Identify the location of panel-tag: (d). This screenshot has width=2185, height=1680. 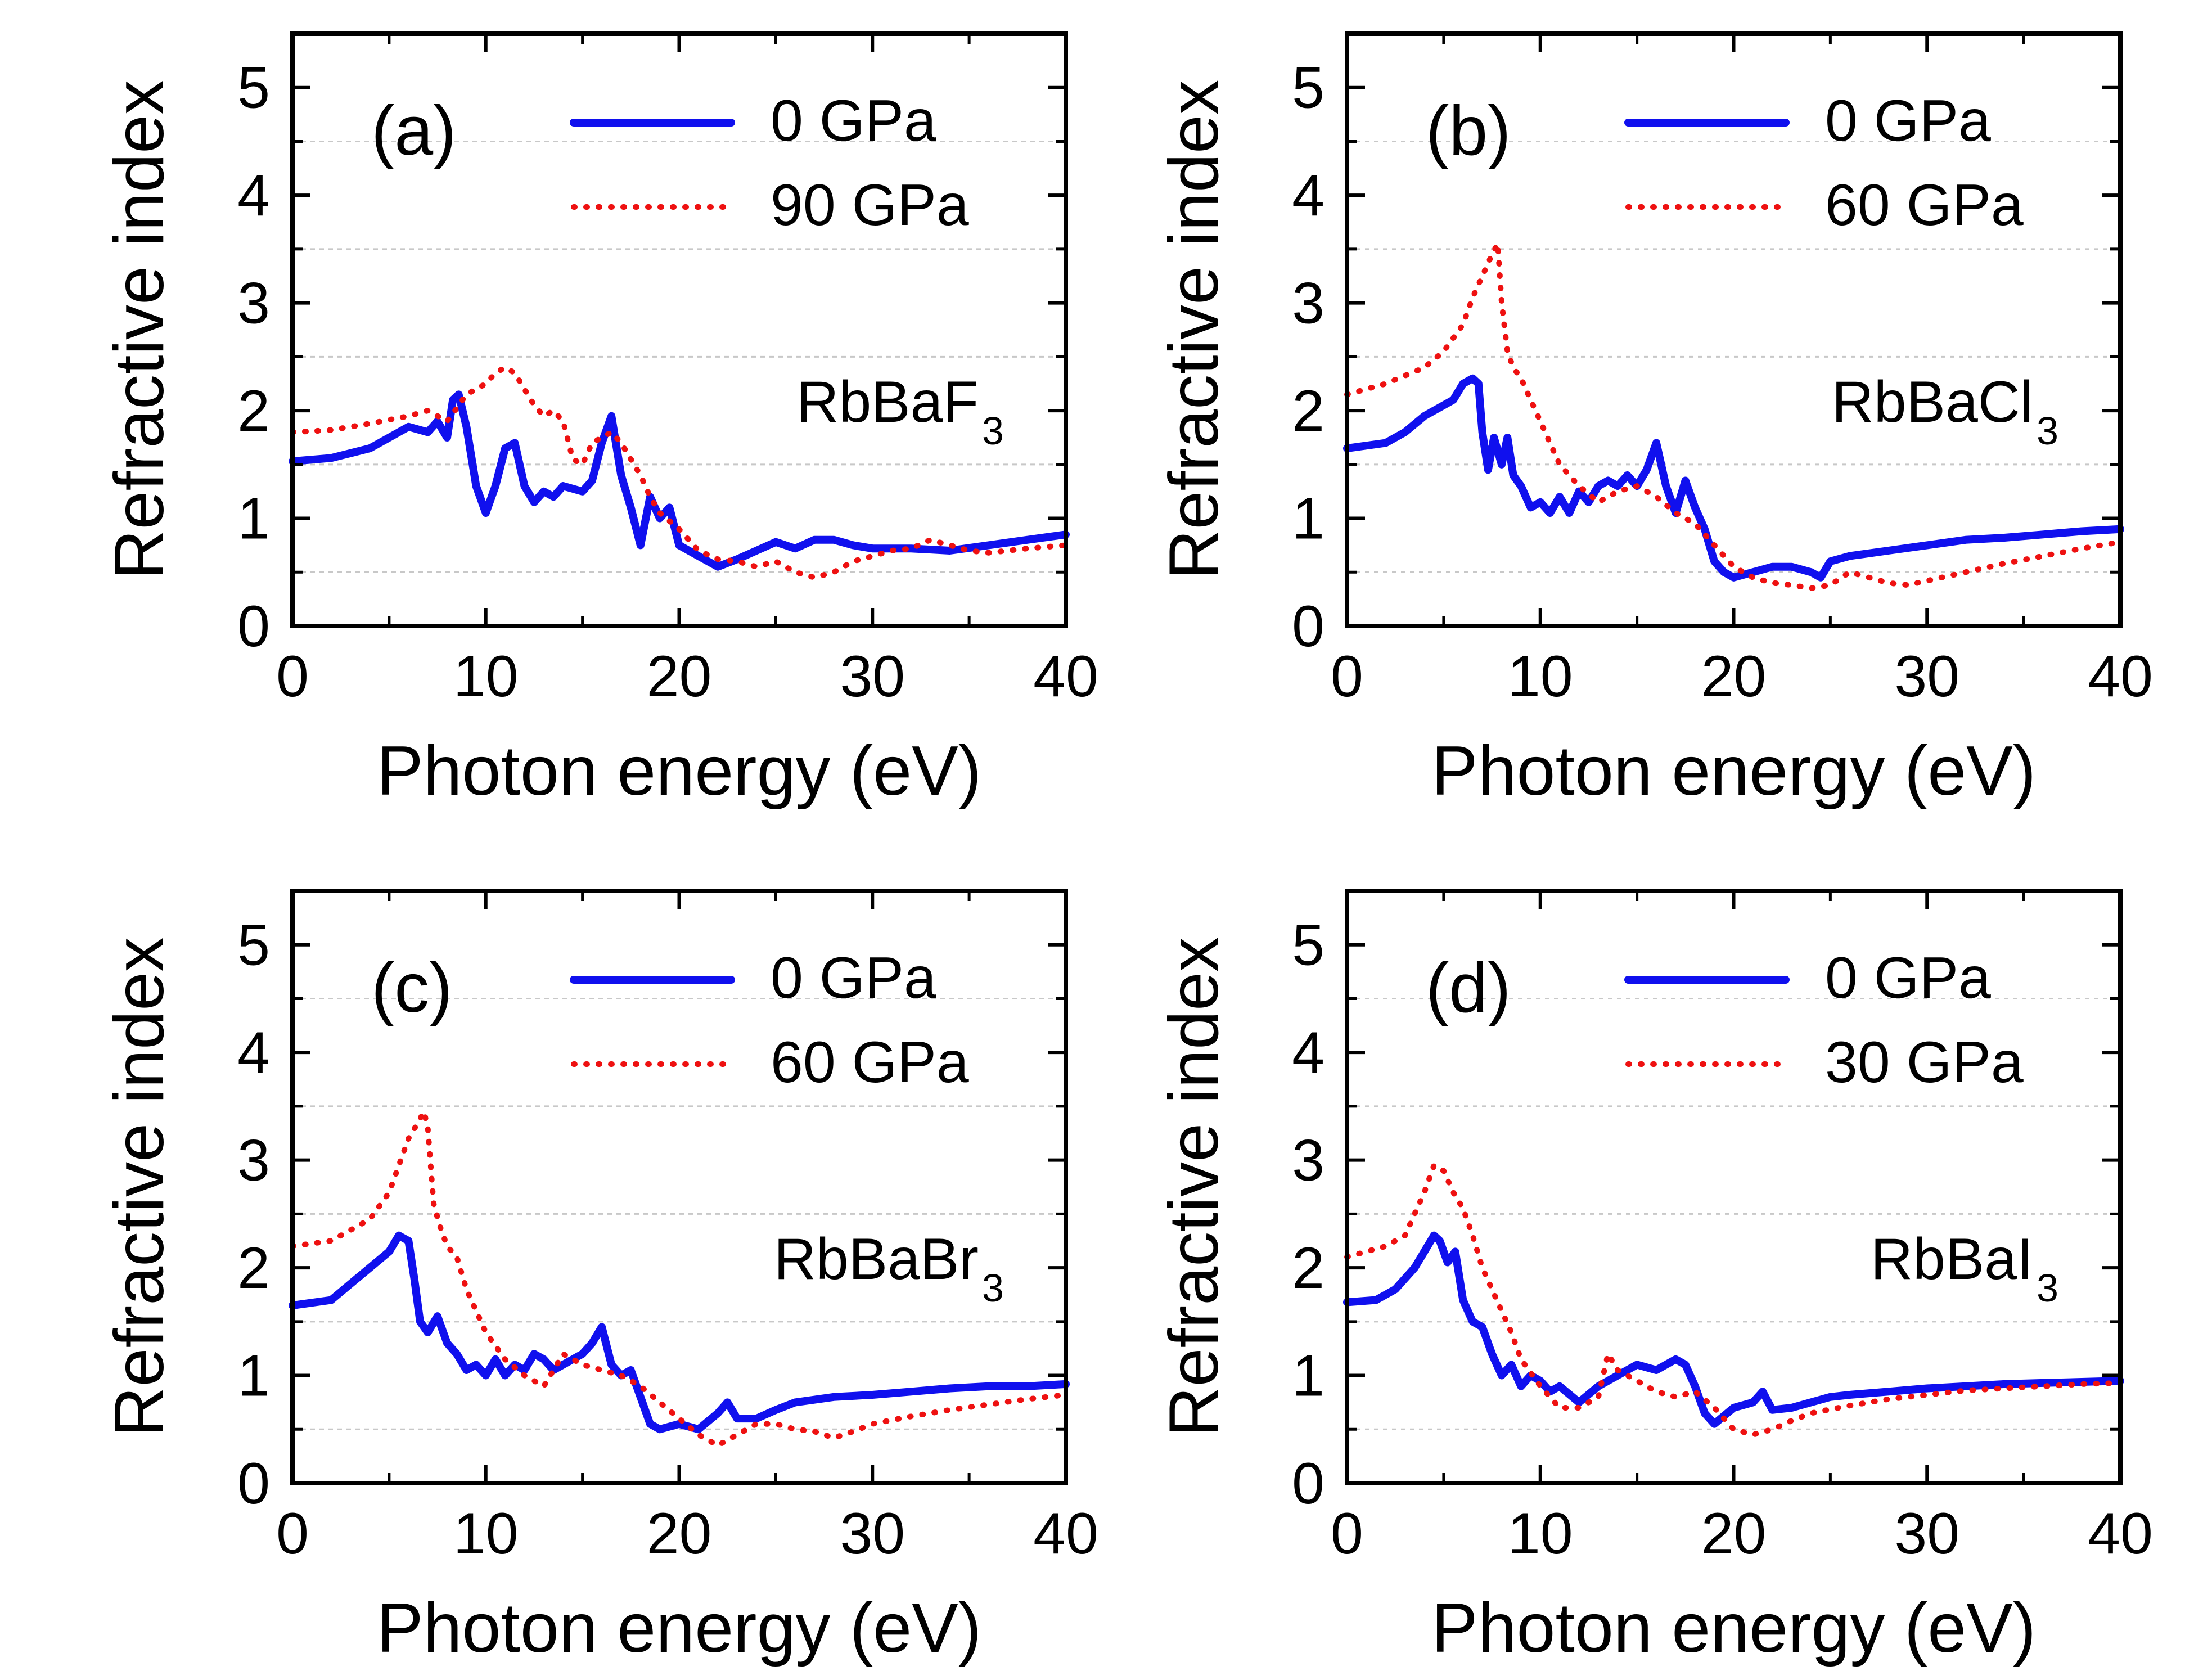
(1468, 988).